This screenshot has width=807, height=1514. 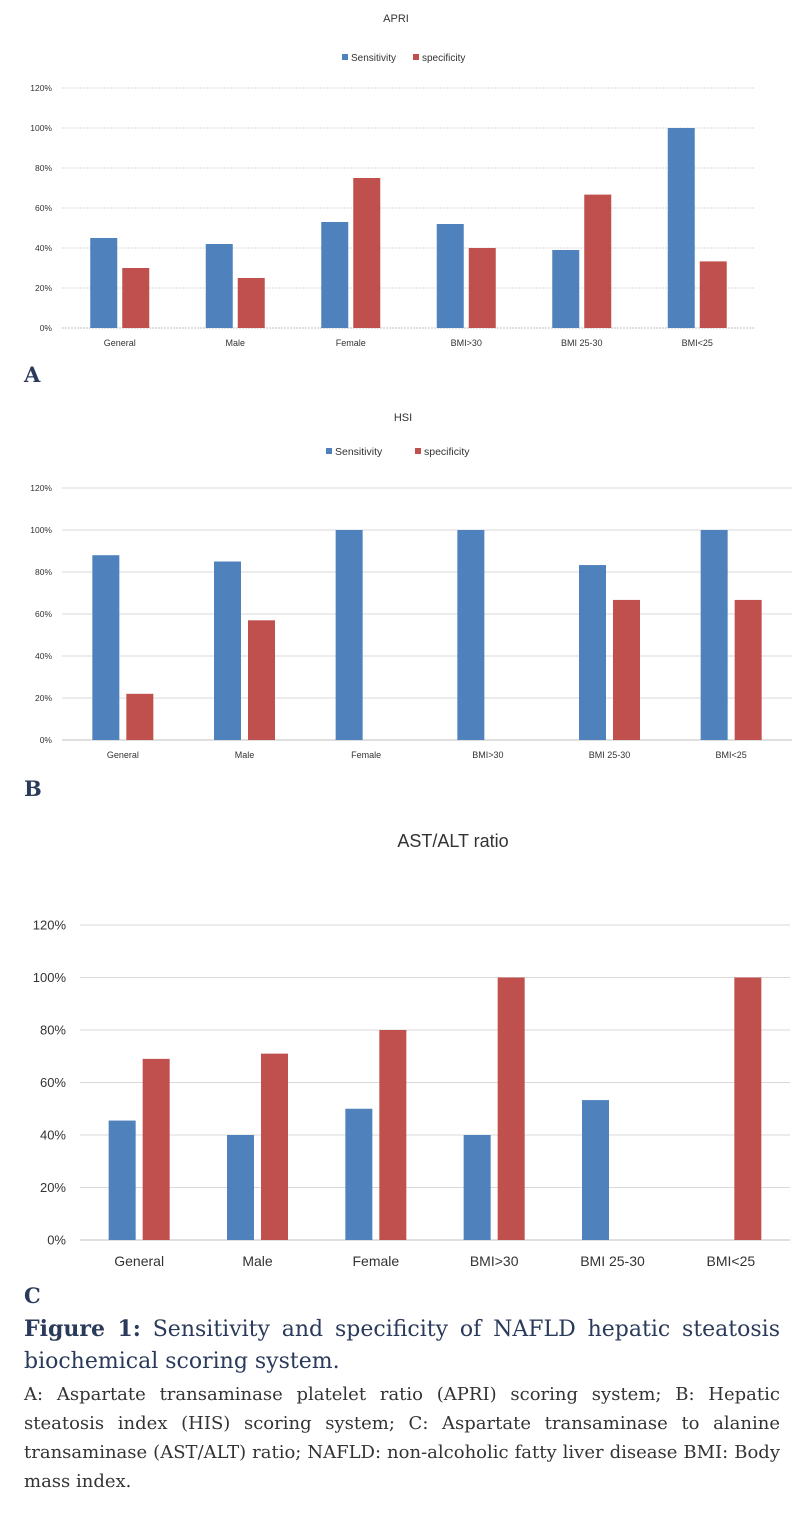 I want to click on panel-label-b: B, so click(x=33, y=788).